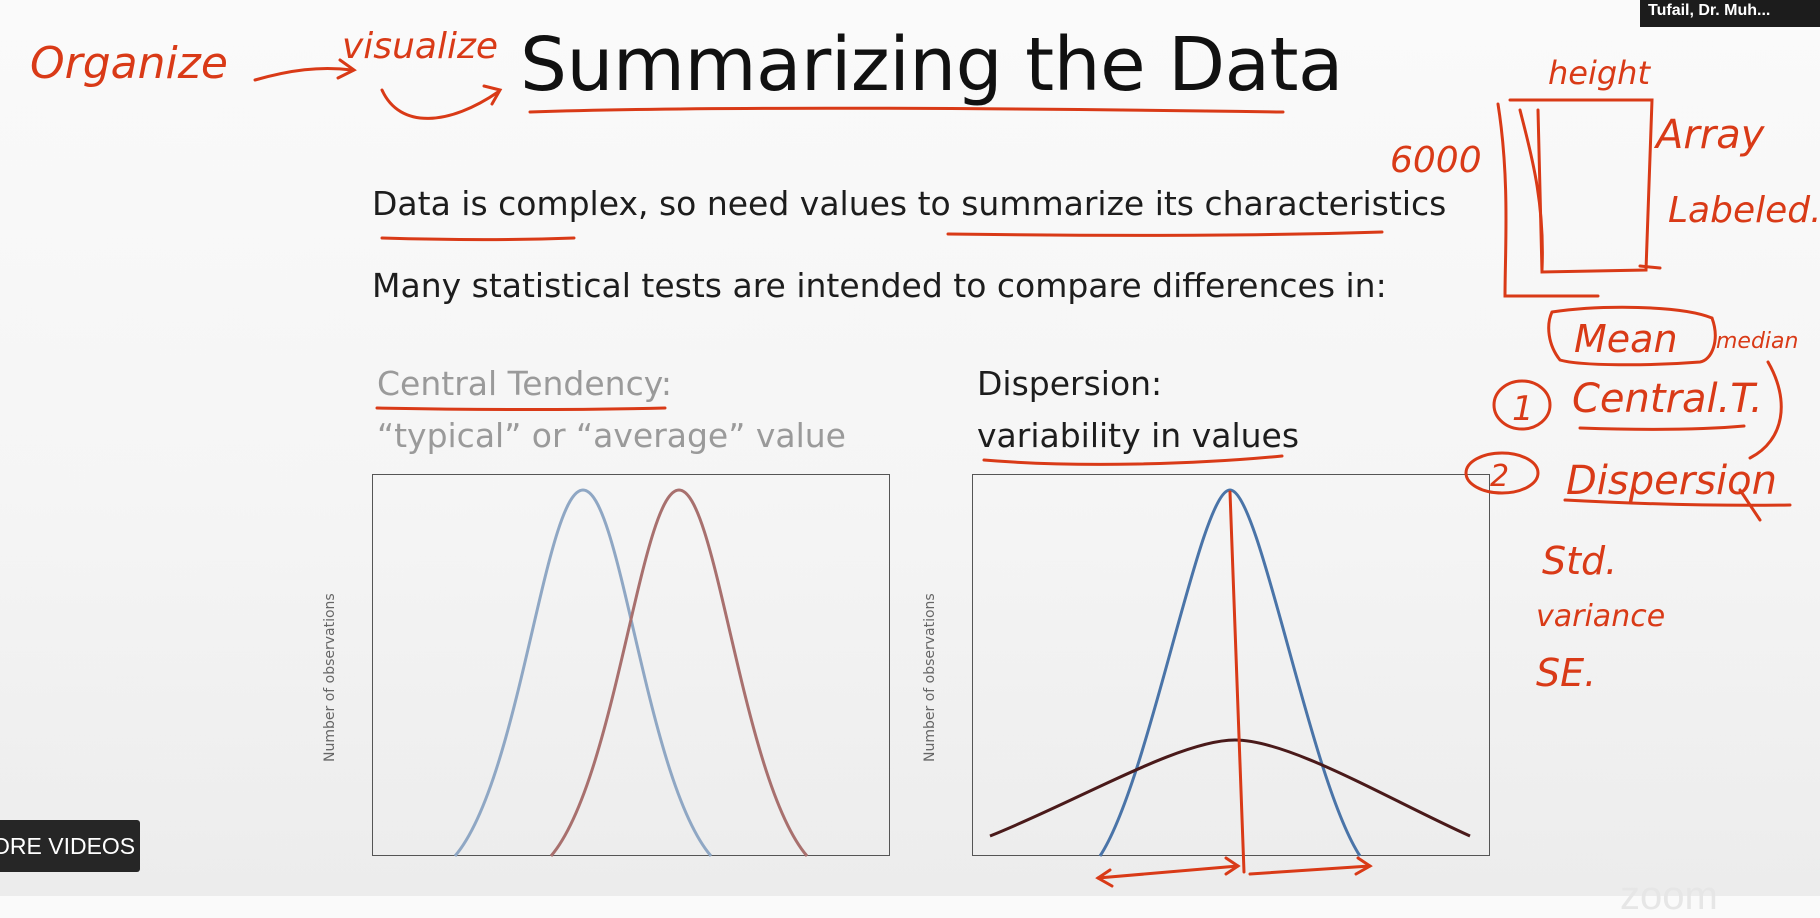 This screenshot has height=918, width=1820. I want to click on dispersion-curve-wide, so click(1230, 788).